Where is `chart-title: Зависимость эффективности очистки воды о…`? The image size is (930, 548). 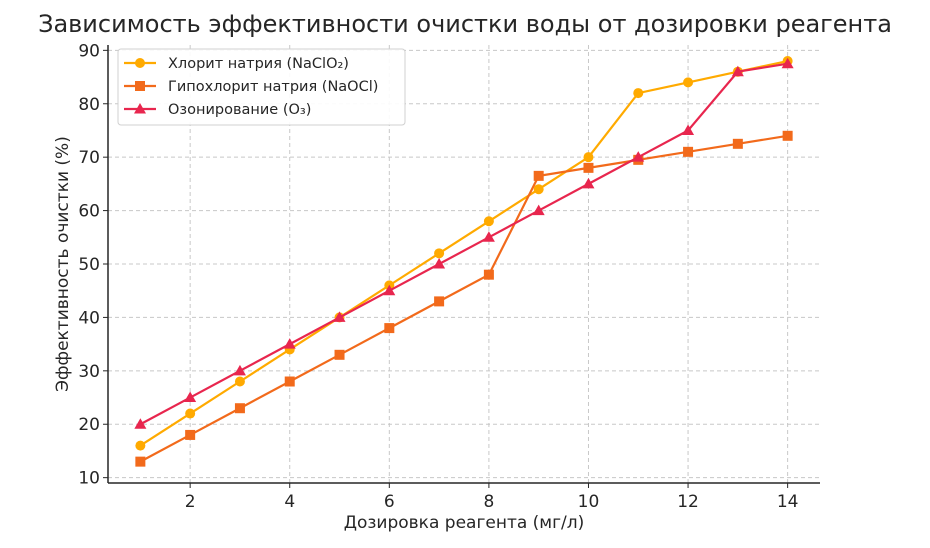 chart-title: Зависимость эффективности очистки воды о… is located at coordinates (465, 24).